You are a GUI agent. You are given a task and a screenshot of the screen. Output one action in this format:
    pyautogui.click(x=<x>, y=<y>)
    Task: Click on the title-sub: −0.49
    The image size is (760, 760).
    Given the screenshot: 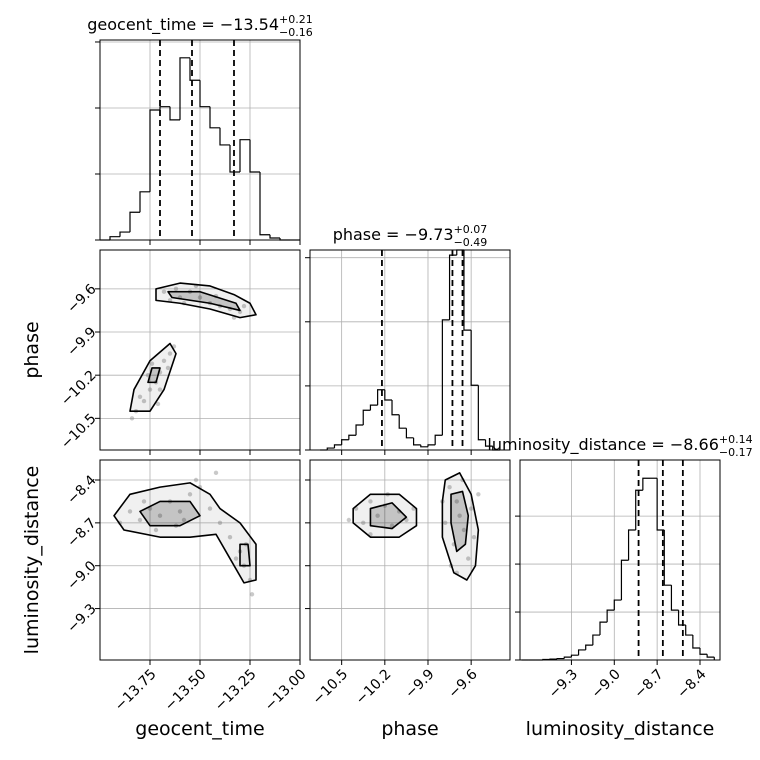 What is the action you would take?
    pyautogui.click(x=471, y=242)
    